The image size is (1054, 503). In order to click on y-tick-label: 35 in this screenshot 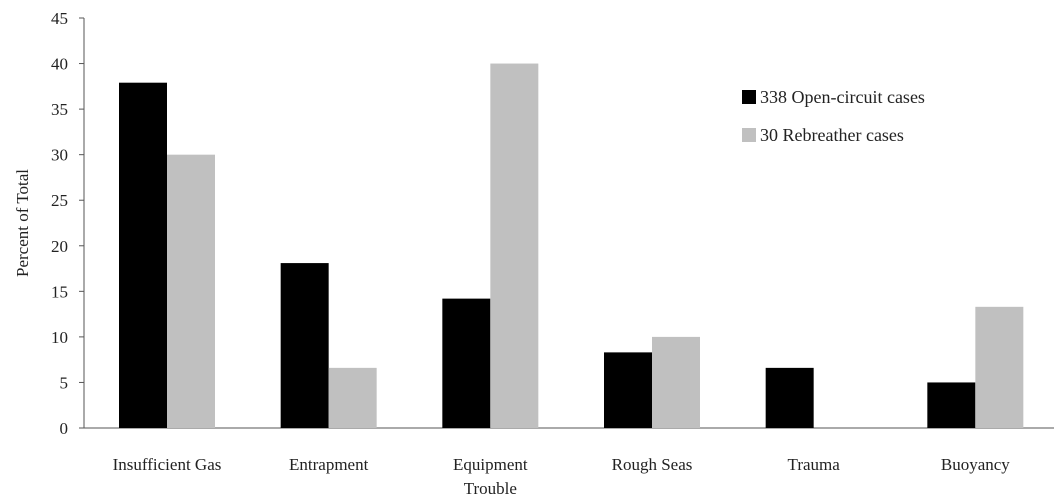, I will do `click(59, 109)`.